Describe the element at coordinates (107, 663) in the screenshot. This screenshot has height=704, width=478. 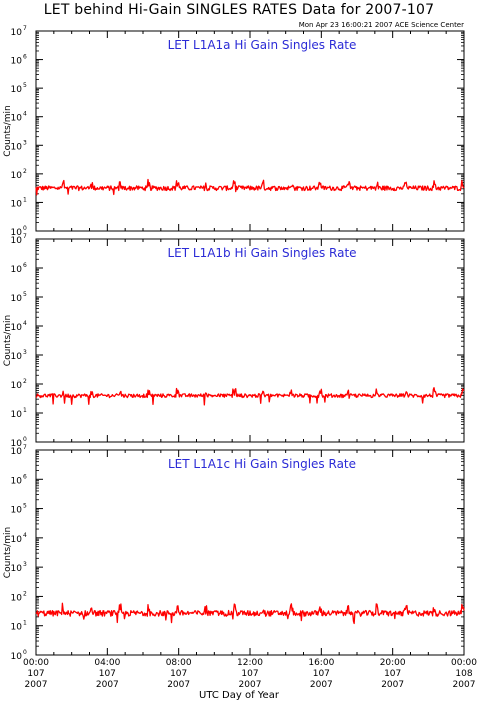
I see `x-tick-time: 04:00` at that location.